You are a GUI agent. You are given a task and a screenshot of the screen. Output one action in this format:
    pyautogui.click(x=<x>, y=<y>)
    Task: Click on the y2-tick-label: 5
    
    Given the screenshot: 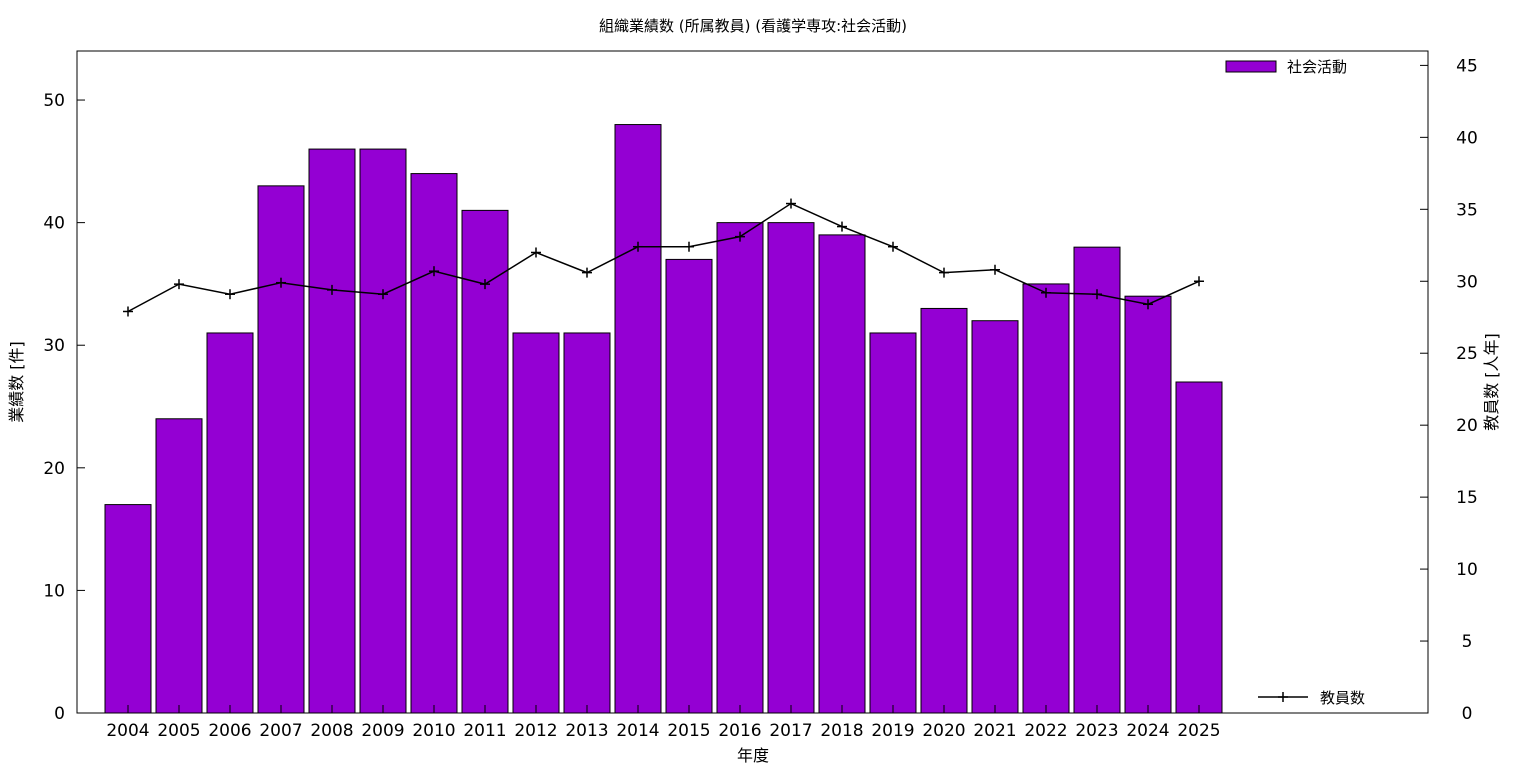 What is the action you would take?
    pyautogui.click(x=1467, y=642)
    